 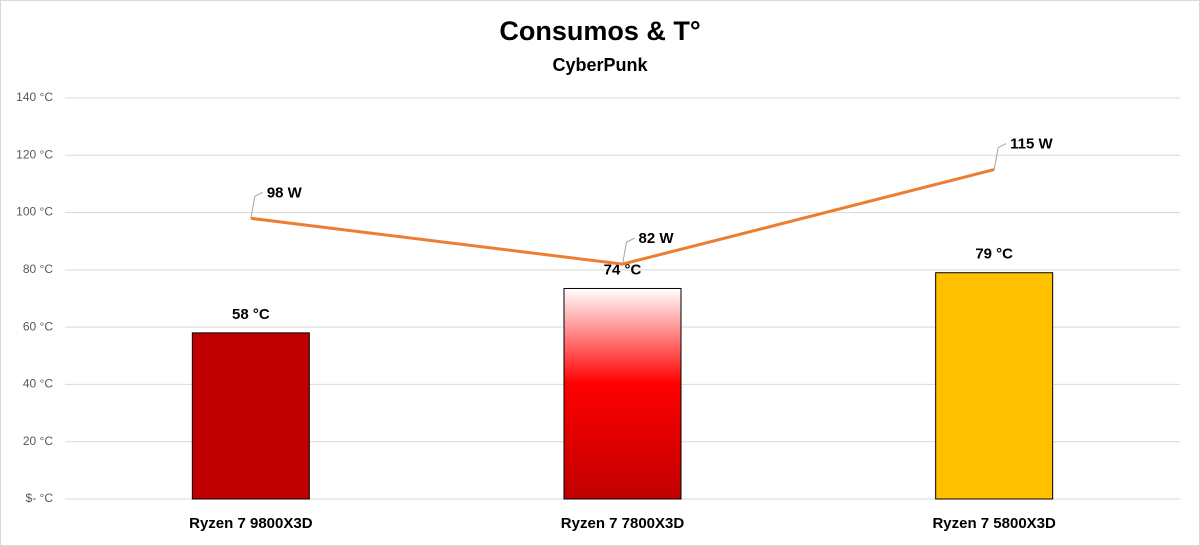 What do you see at coordinates (38, 384) in the screenshot?
I see `y-tick-label: 40 °C` at bounding box center [38, 384].